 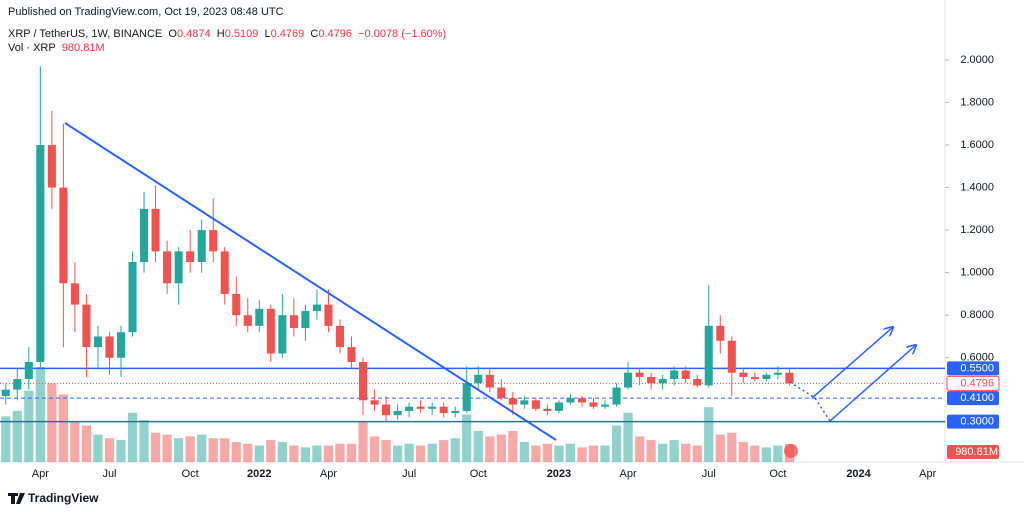 What do you see at coordinates (83, 48) in the screenshot?
I see `value: 980.81M` at bounding box center [83, 48].